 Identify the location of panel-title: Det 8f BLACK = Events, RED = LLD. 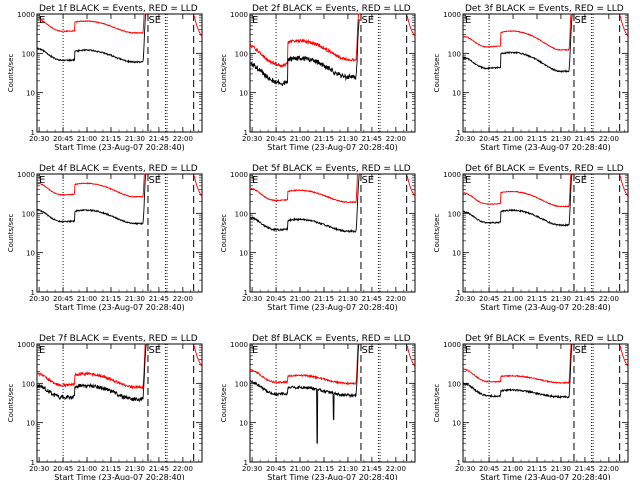
(331, 339).